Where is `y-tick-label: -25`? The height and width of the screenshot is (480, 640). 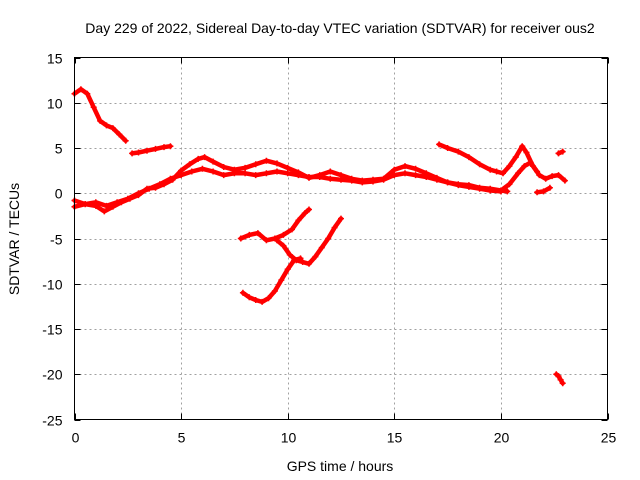
y-tick-label: -25 is located at coordinates (52, 421).